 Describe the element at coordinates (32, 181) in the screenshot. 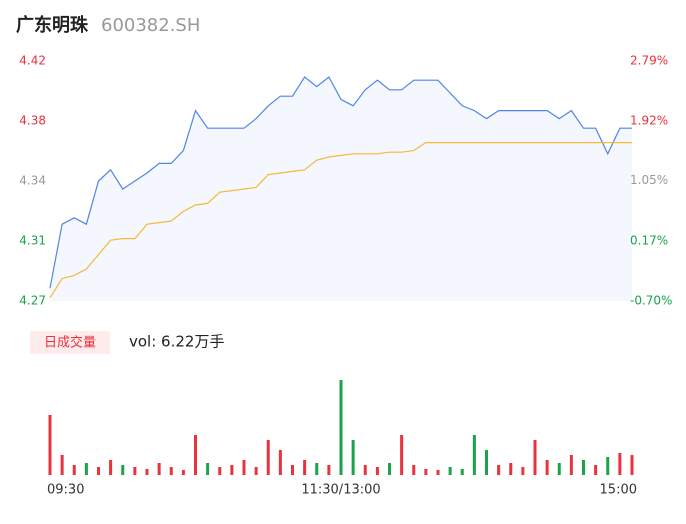

I see `y-tick-label: 4.34` at that location.